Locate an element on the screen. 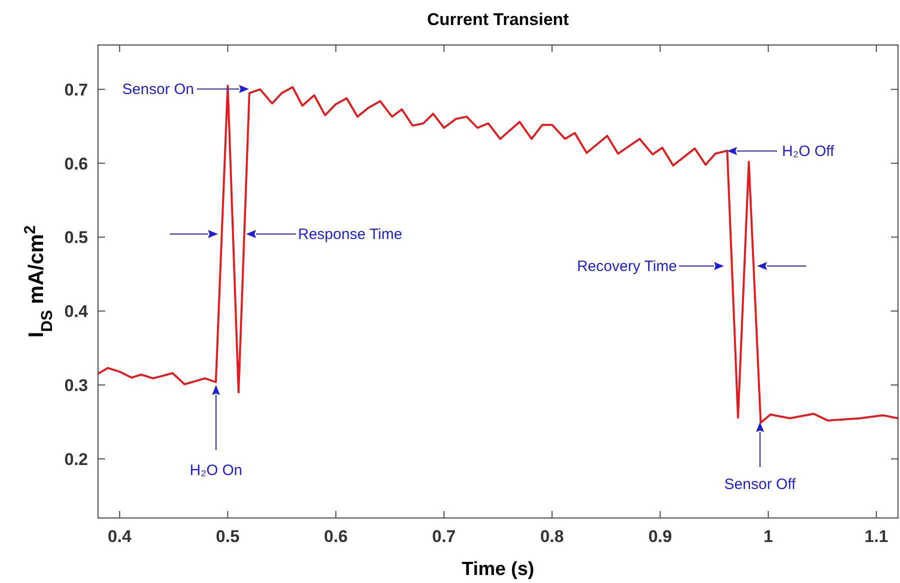 Image resolution: width=900 pixels, height=583 pixels. x-tick-label: 0.9 is located at coordinates (660, 536).